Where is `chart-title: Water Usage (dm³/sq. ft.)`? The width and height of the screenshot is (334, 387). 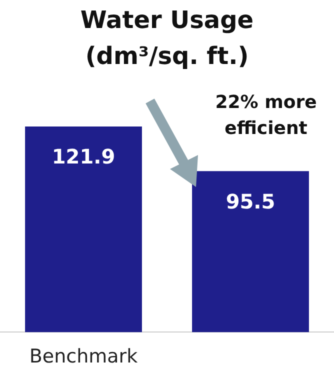
chart-title: Water Usage (dm³/sq. ft.) is located at coordinates (167, 38).